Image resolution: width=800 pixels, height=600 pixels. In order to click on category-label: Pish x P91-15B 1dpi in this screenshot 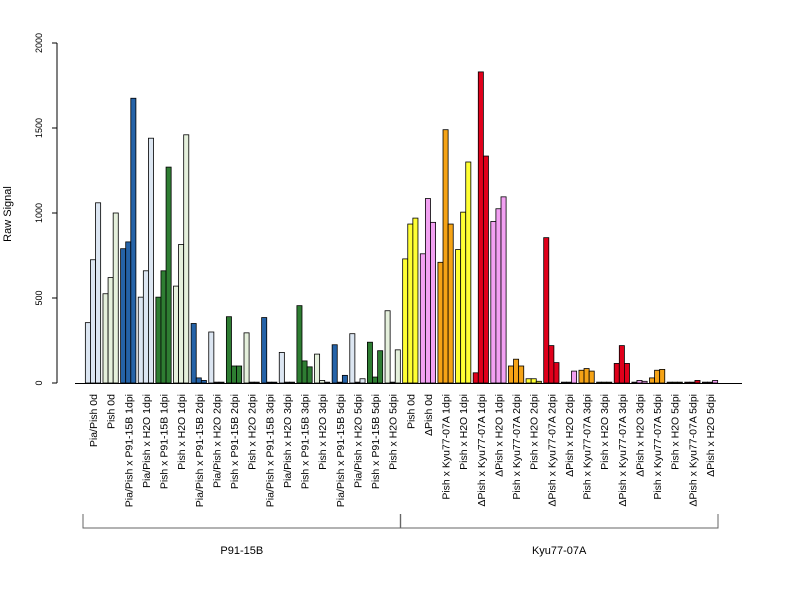, I will do `click(165, 441)`.